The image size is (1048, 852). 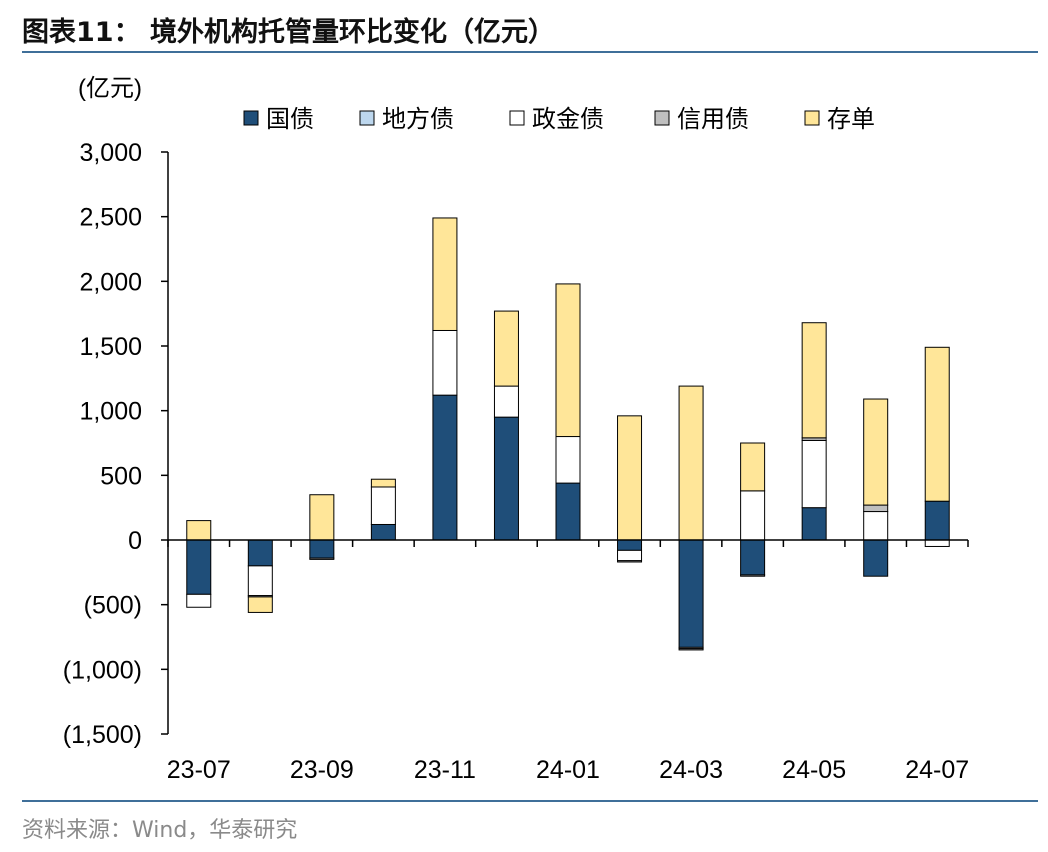 I want to click on source-note: 资料来源：Wind，华泰研究, so click(x=160, y=830).